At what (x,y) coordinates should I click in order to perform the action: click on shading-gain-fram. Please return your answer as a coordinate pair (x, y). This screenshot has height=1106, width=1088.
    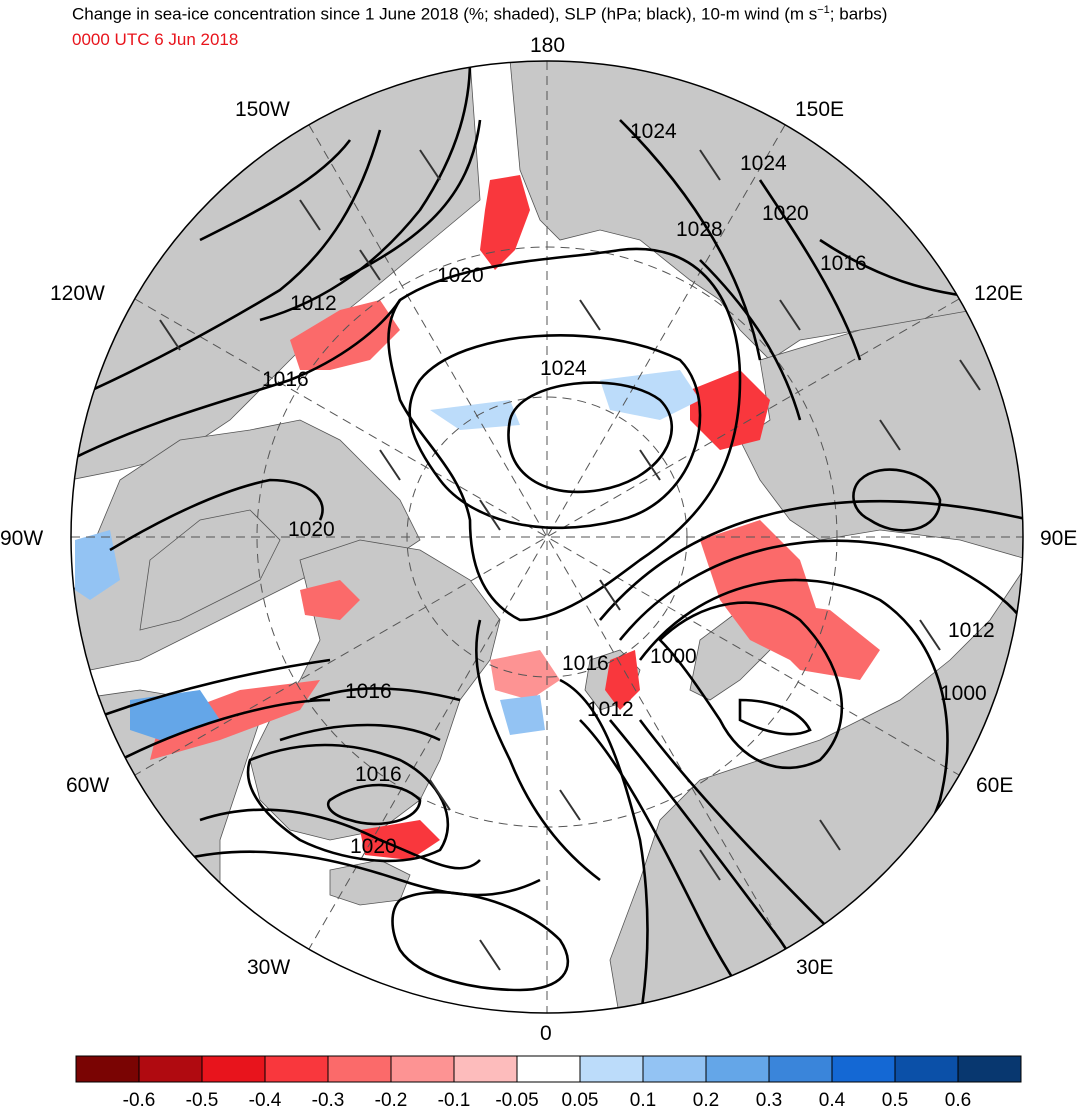
    Looking at the image, I should click on (522, 715).